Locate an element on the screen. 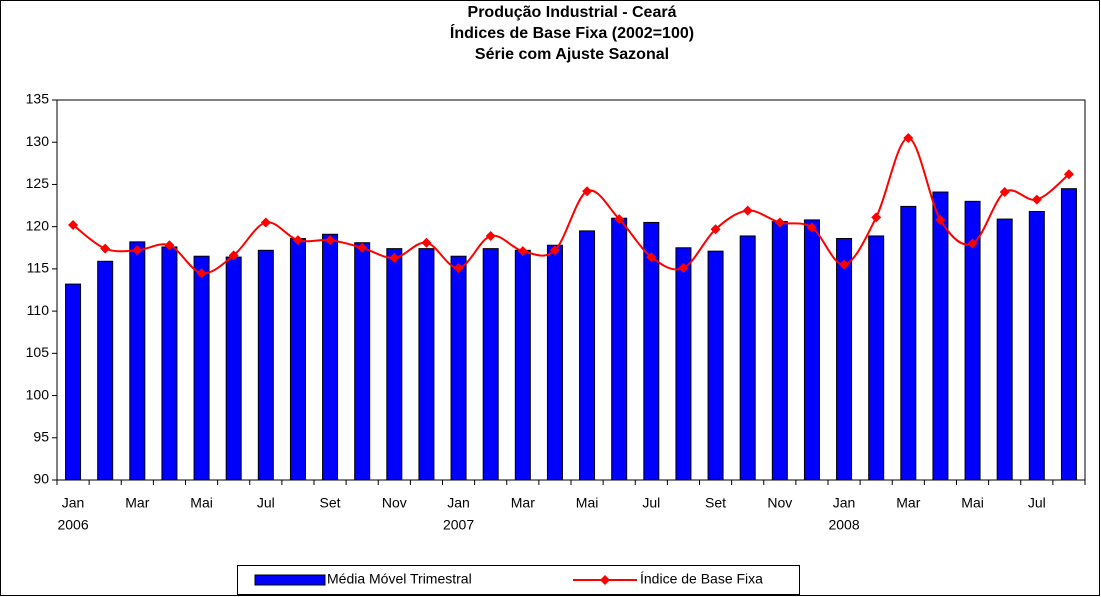 Image resolution: width=1101 pixels, height=597 pixels. chart-title: Produção Industrial - Ceará is located at coordinates (572, 12).